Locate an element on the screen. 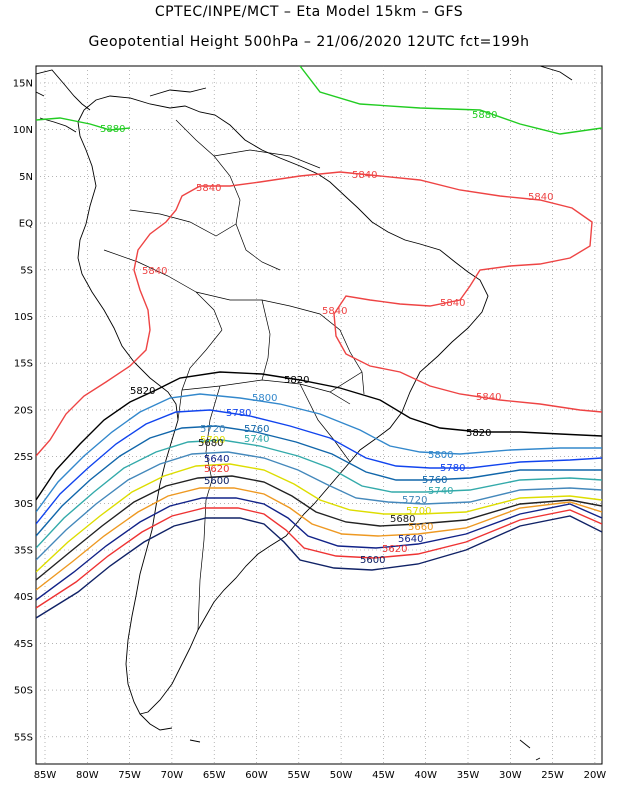 The height and width of the screenshot is (800, 618). label-5760-a: 5760 is located at coordinates (256, 429).